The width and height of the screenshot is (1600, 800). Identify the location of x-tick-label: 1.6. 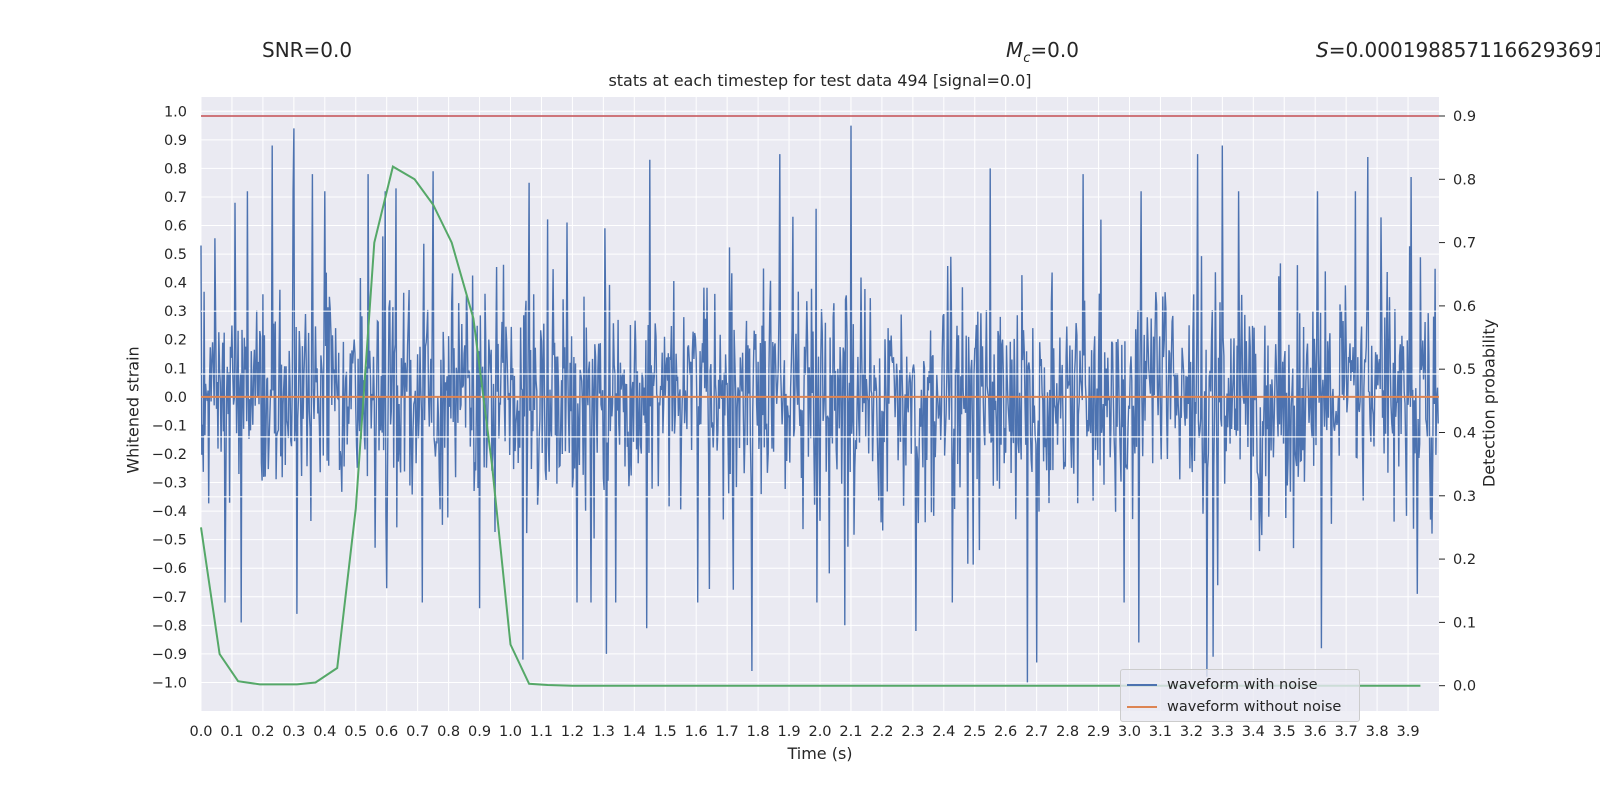
(696, 732).